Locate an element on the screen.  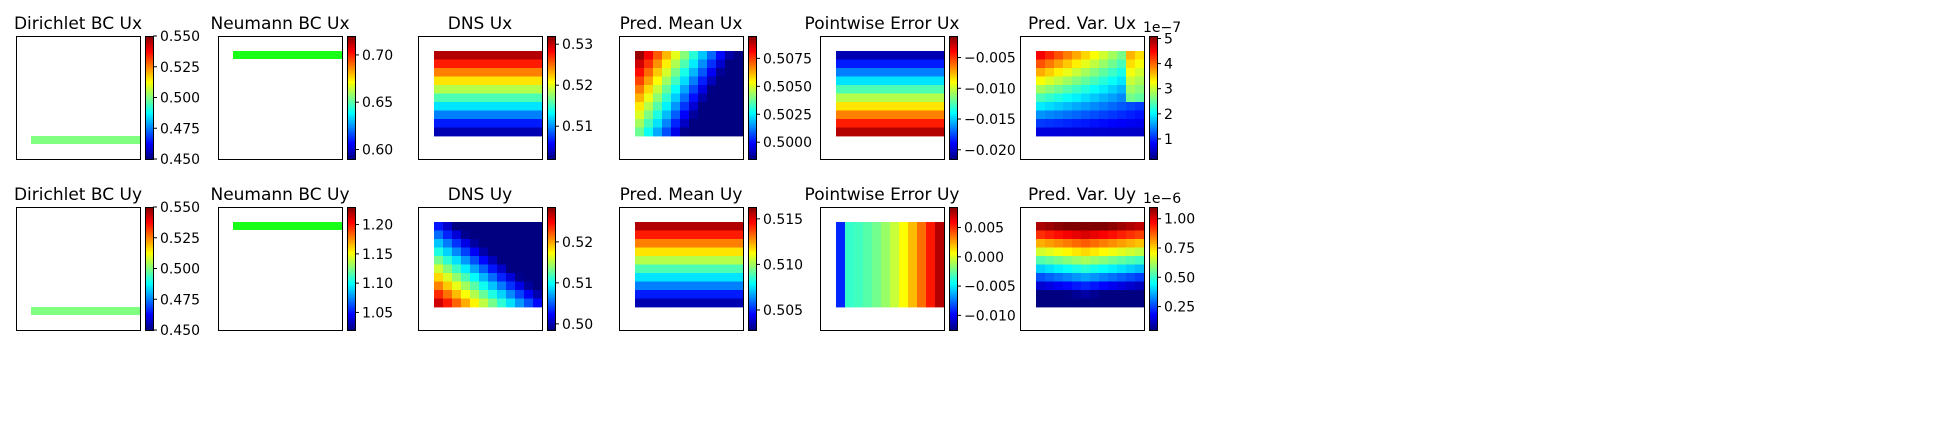
pred-mean-ux-colorbar-tick-label: 0.5075 is located at coordinates (787, 59).